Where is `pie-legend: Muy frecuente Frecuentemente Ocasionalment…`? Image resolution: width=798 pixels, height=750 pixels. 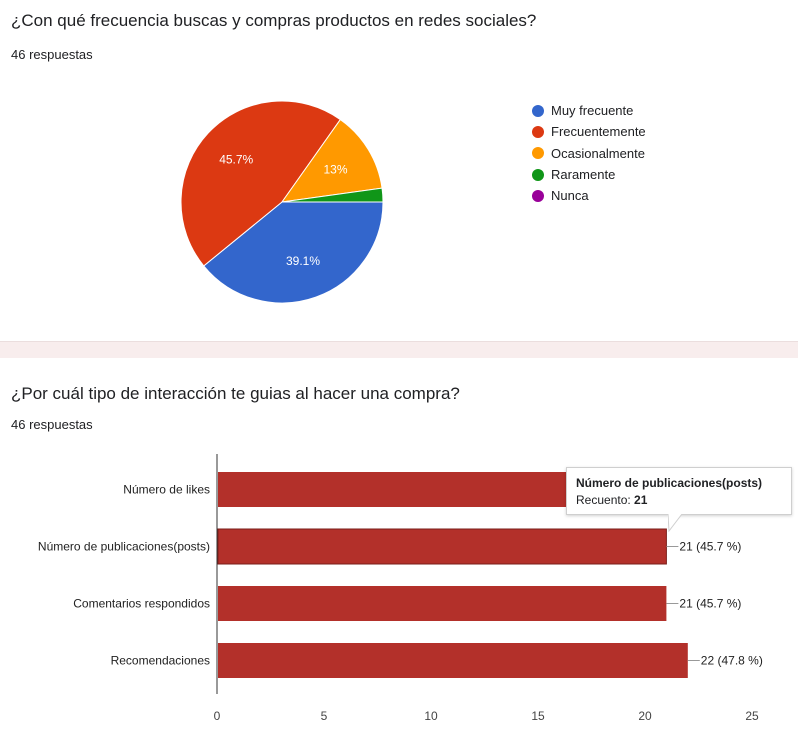
pie-legend: Muy frecuente Frecuentemente Ocasionalment… is located at coordinates (589, 153).